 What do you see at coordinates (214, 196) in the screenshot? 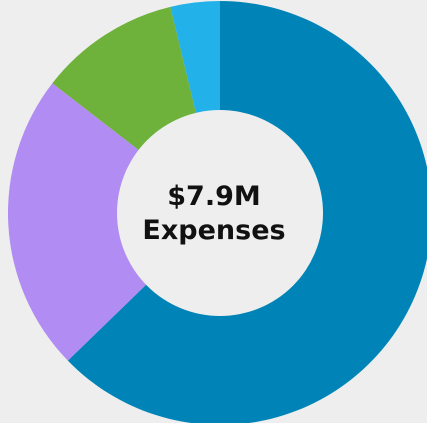
I see `center-value: $7.9M` at bounding box center [214, 196].